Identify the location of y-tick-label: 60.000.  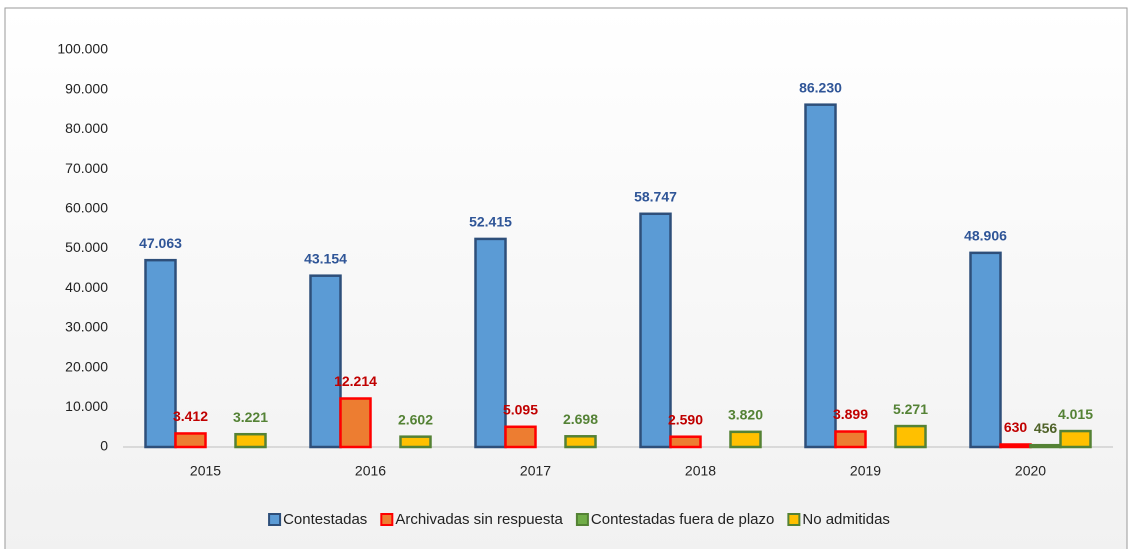
(86, 208).